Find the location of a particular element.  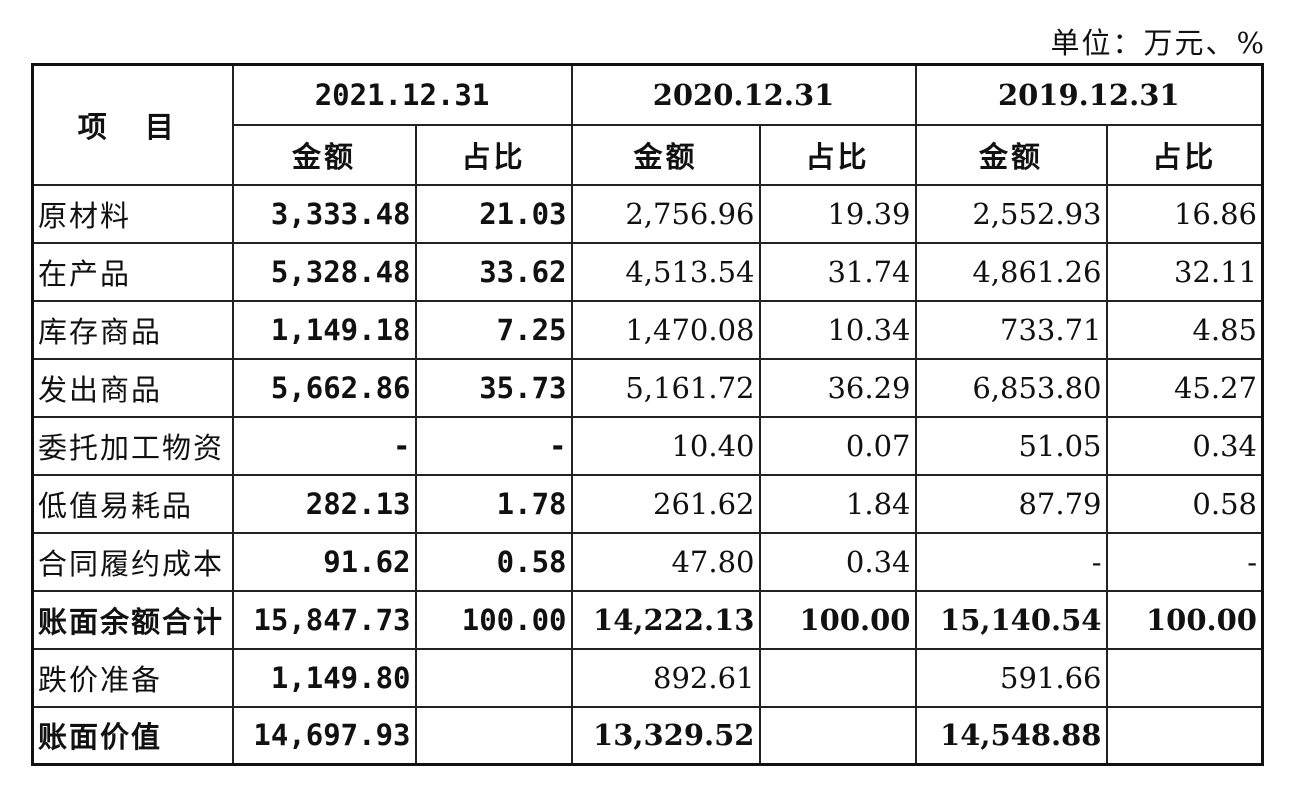

table-cell: 4,513.54 is located at coordinates (665, 271).